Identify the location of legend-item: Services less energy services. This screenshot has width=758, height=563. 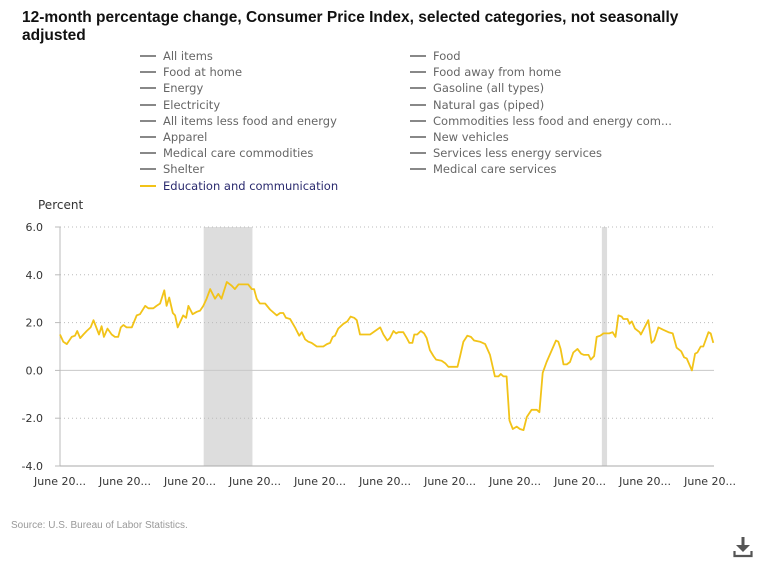
(541, 153).